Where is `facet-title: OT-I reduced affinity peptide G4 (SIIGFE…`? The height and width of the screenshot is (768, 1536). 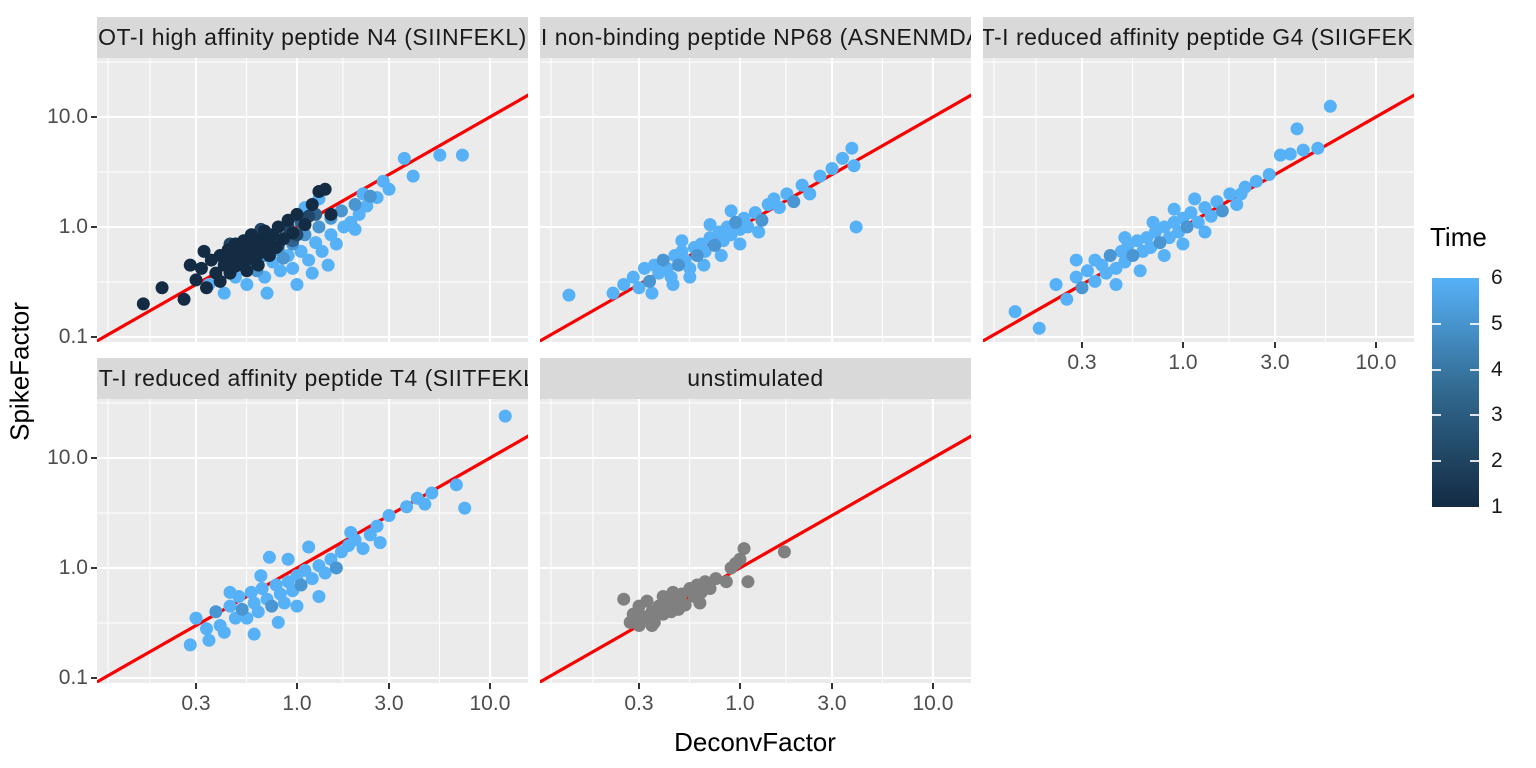 facet-title: OT-I reduced affinity peptide G4 (SIIGFE… is located at coordinates (1198, 37).